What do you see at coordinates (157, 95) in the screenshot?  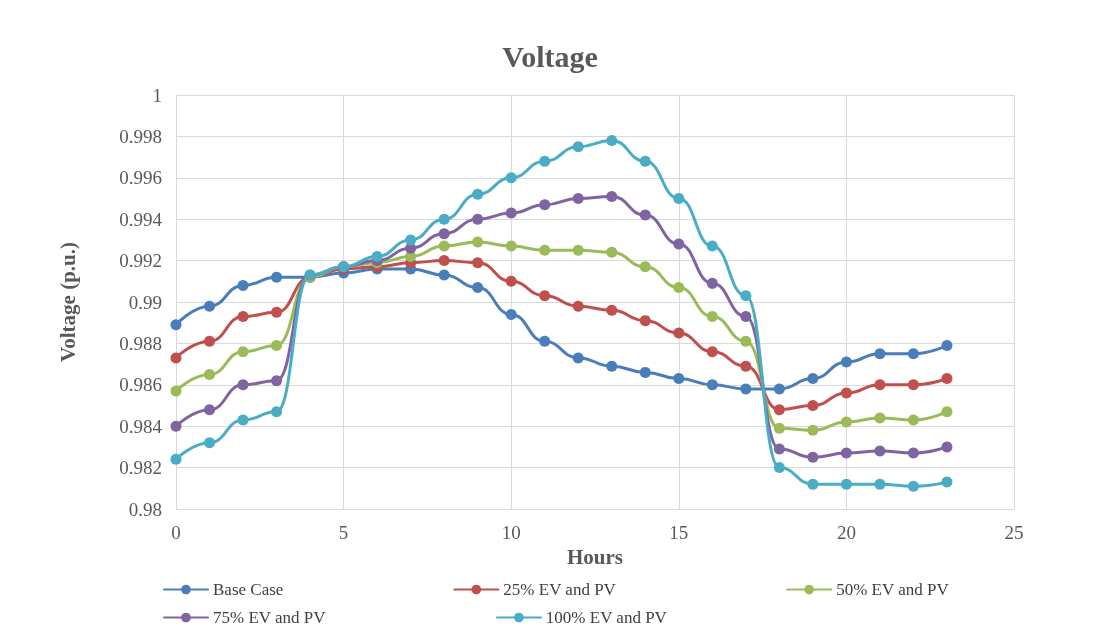 I see `y-tick-label: 1` at bounding box center [157, 95].